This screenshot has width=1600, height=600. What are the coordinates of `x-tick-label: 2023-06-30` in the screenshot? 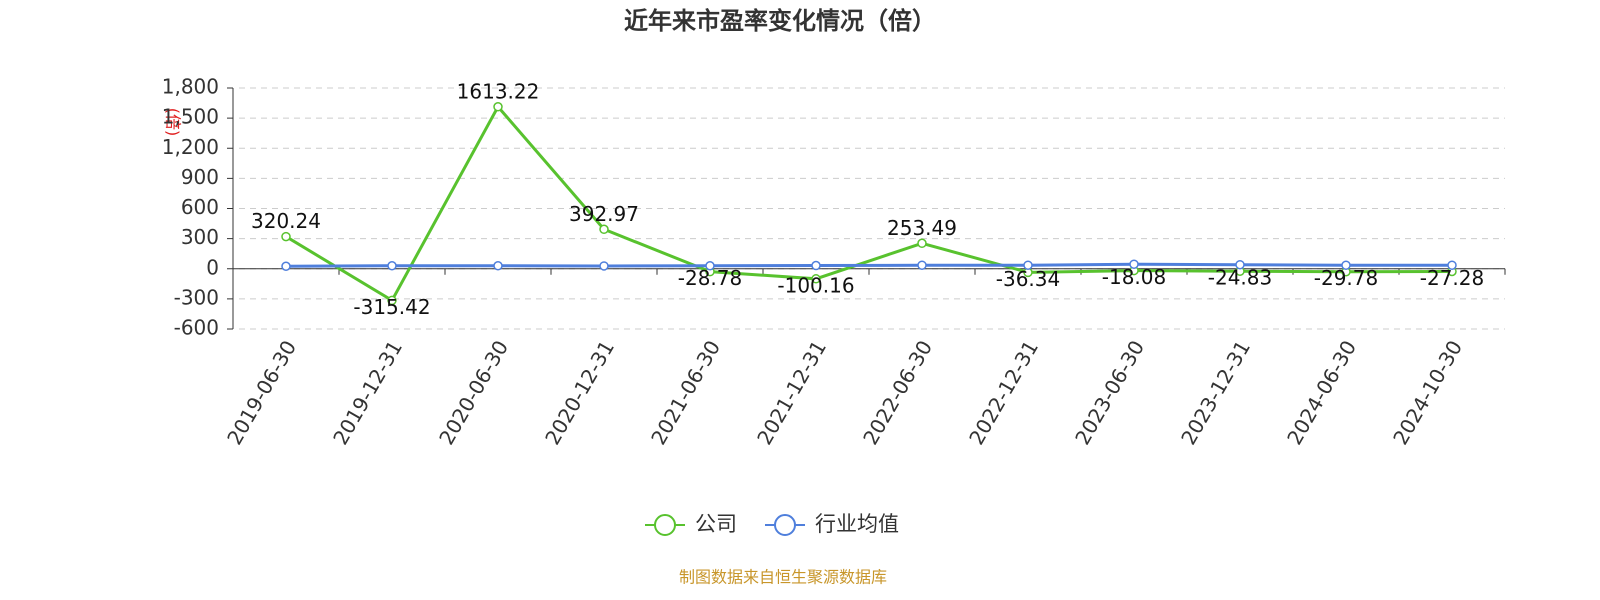 It's located at (1109, 392).